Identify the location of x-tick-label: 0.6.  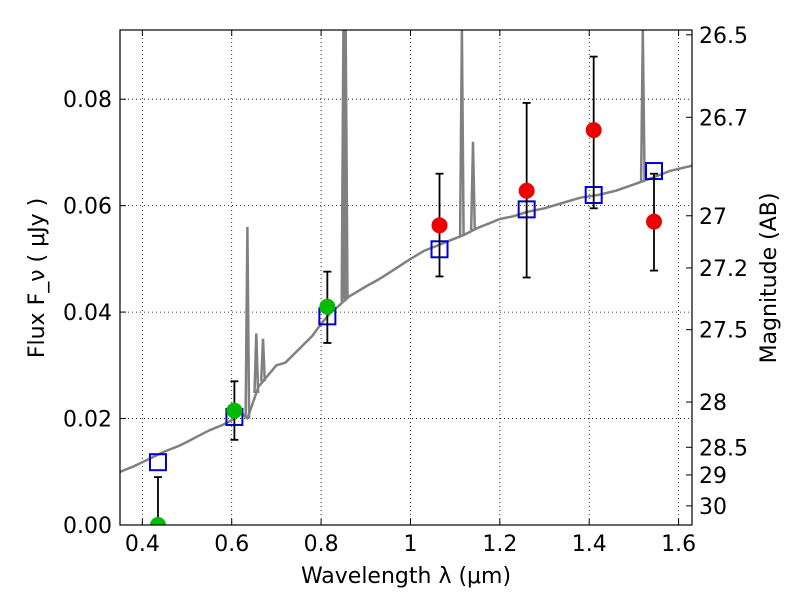
(231, 544).